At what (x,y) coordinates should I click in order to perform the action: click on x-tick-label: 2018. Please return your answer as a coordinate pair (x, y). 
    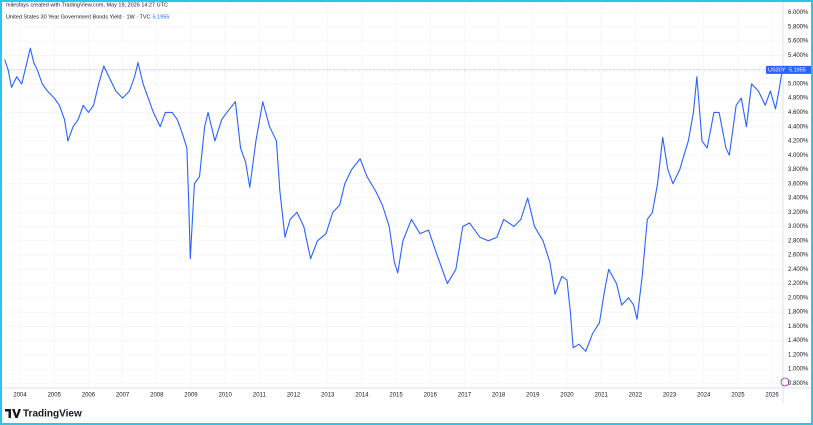
    Looking at the image, I should click on (499, 396).